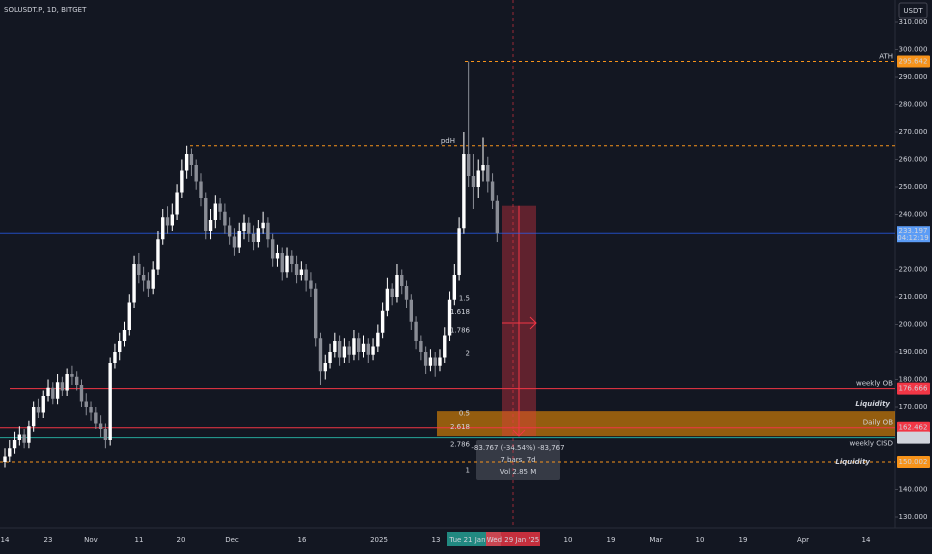 The image size is (932, 554). Describe the element at coordinates (913, 61) in the screenshot. I see `price-box-label: 295.642` at that location.